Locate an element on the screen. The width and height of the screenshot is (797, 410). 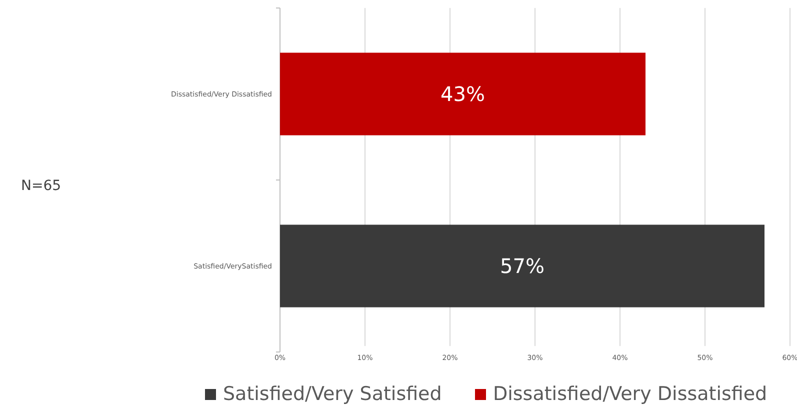
data-label: 43% is located at coordinates (462, 94).